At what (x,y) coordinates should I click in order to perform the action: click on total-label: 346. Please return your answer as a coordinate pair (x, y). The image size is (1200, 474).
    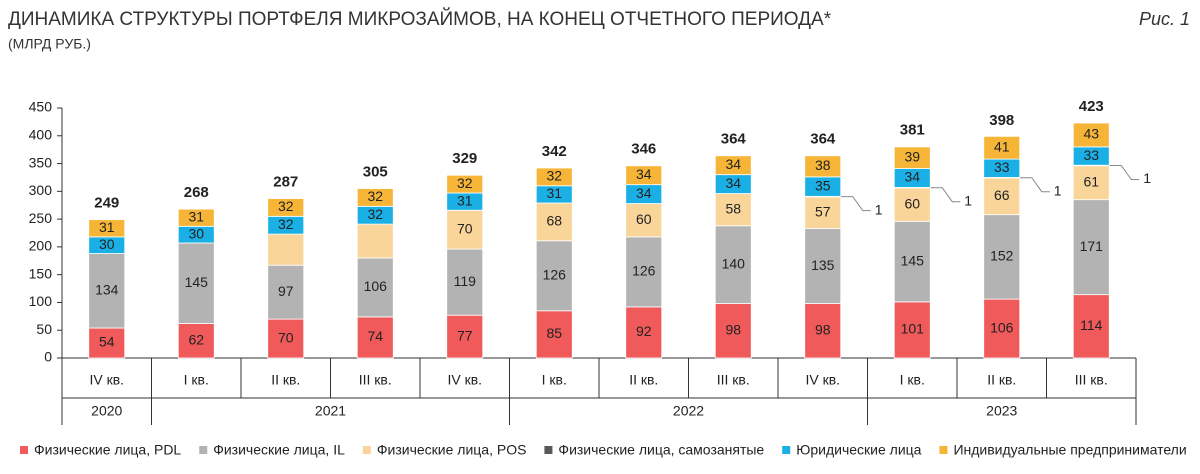
    Looking at the image, I should click on (643, 149).